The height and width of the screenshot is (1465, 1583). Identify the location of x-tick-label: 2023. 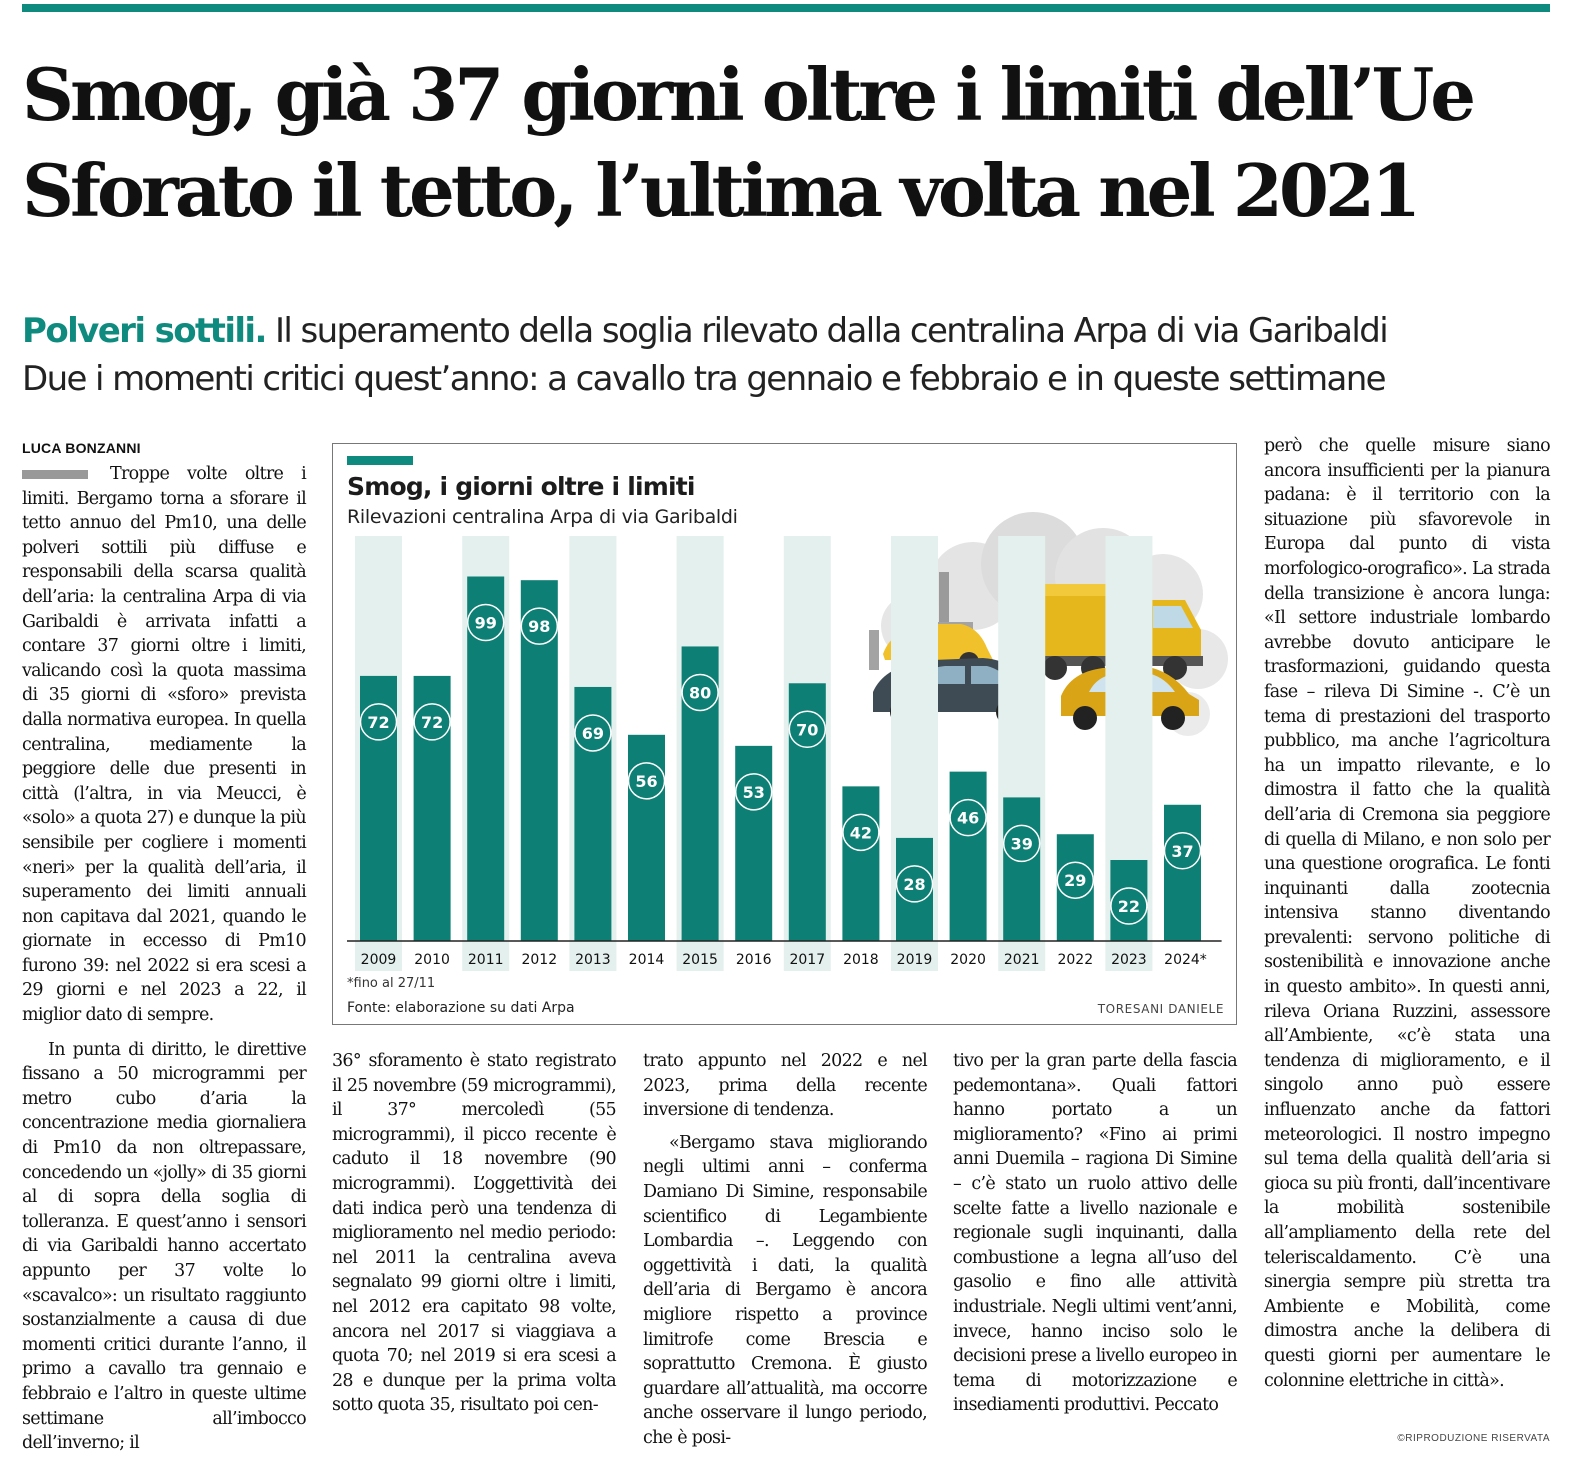
(1129, 960).